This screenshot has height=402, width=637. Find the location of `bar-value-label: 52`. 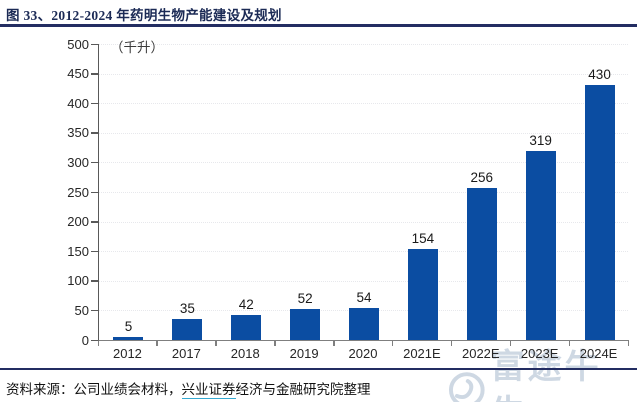

bar-value-label: 52 is located at coordinates (305, 299).